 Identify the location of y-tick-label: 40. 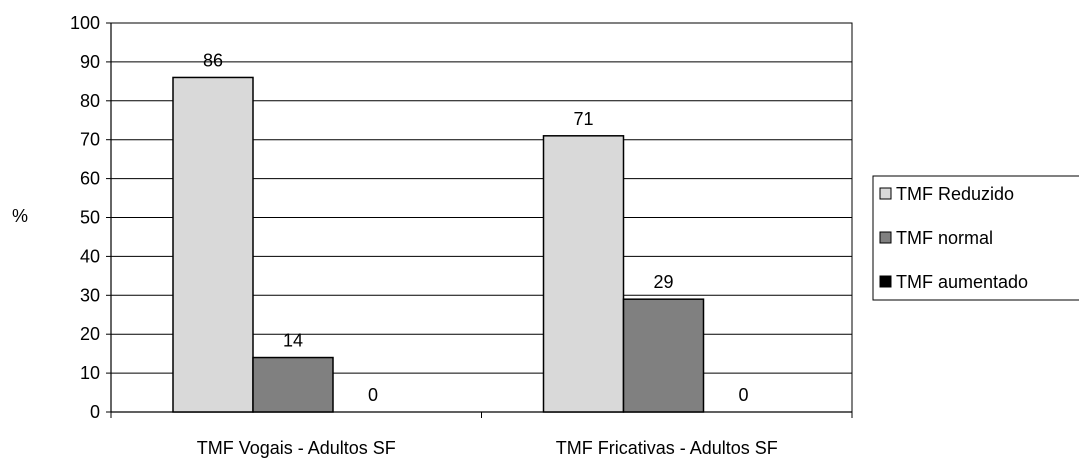
(90, 256).